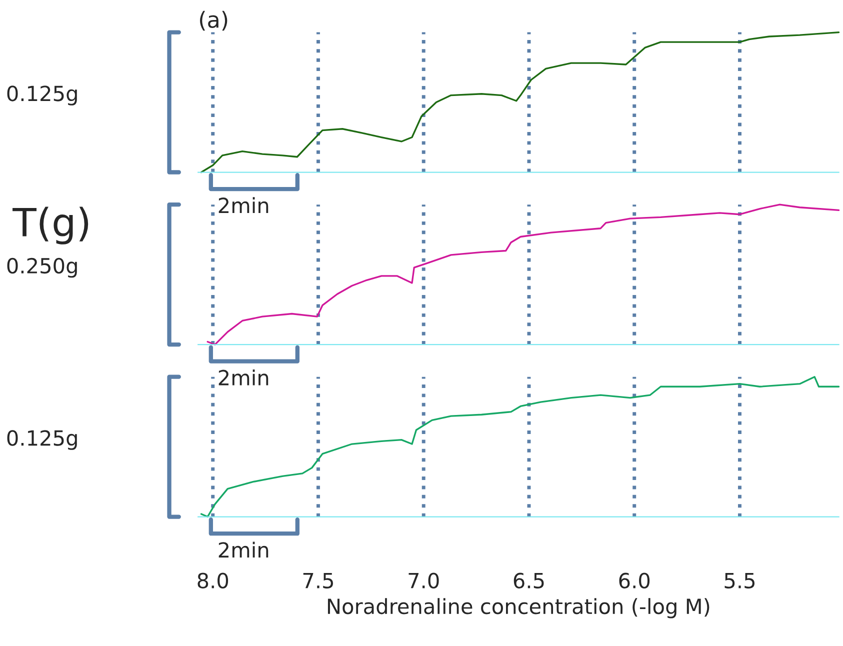  Describe the element at coordinates (50, 225) in the screenshot. I see `y-axis-title: T(g)` at that location.